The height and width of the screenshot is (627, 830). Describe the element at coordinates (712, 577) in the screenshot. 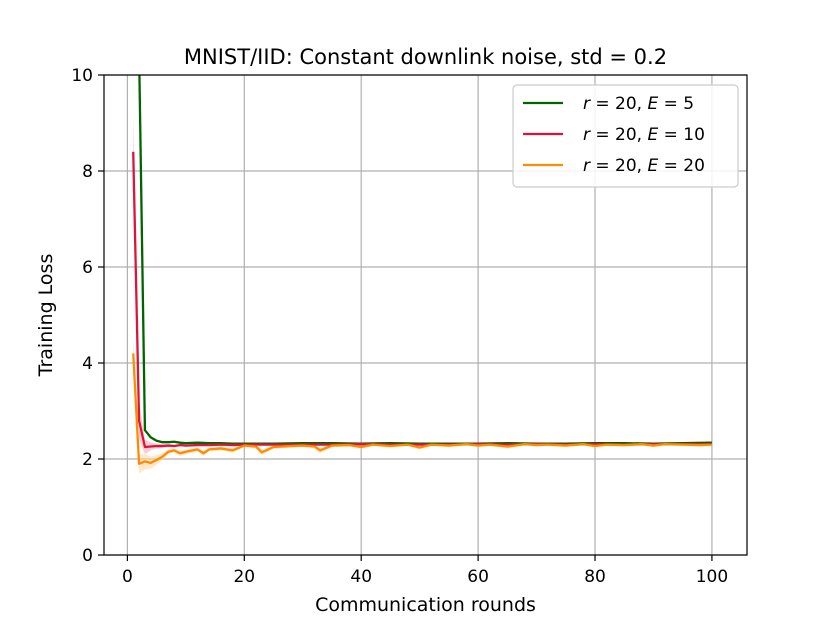

I see `x-tick-label: 100` at that location.